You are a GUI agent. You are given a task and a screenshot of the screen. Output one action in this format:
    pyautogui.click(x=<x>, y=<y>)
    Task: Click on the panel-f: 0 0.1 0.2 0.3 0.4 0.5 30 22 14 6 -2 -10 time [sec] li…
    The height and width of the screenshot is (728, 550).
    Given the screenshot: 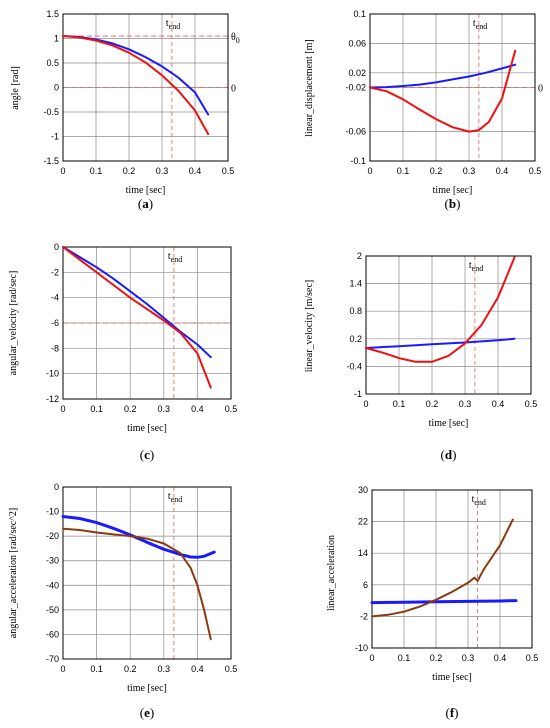 What is the action you would take?
    pyautogui.click(x=432, y=602)
    